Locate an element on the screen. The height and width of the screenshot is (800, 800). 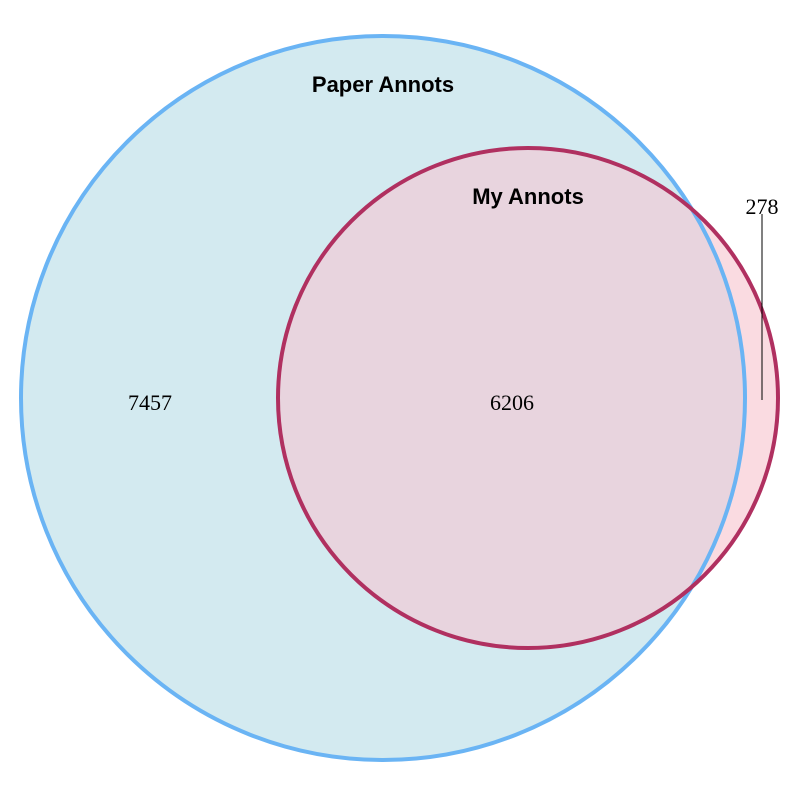
overlap-count: 6206 is located at coordinates (512, 402).